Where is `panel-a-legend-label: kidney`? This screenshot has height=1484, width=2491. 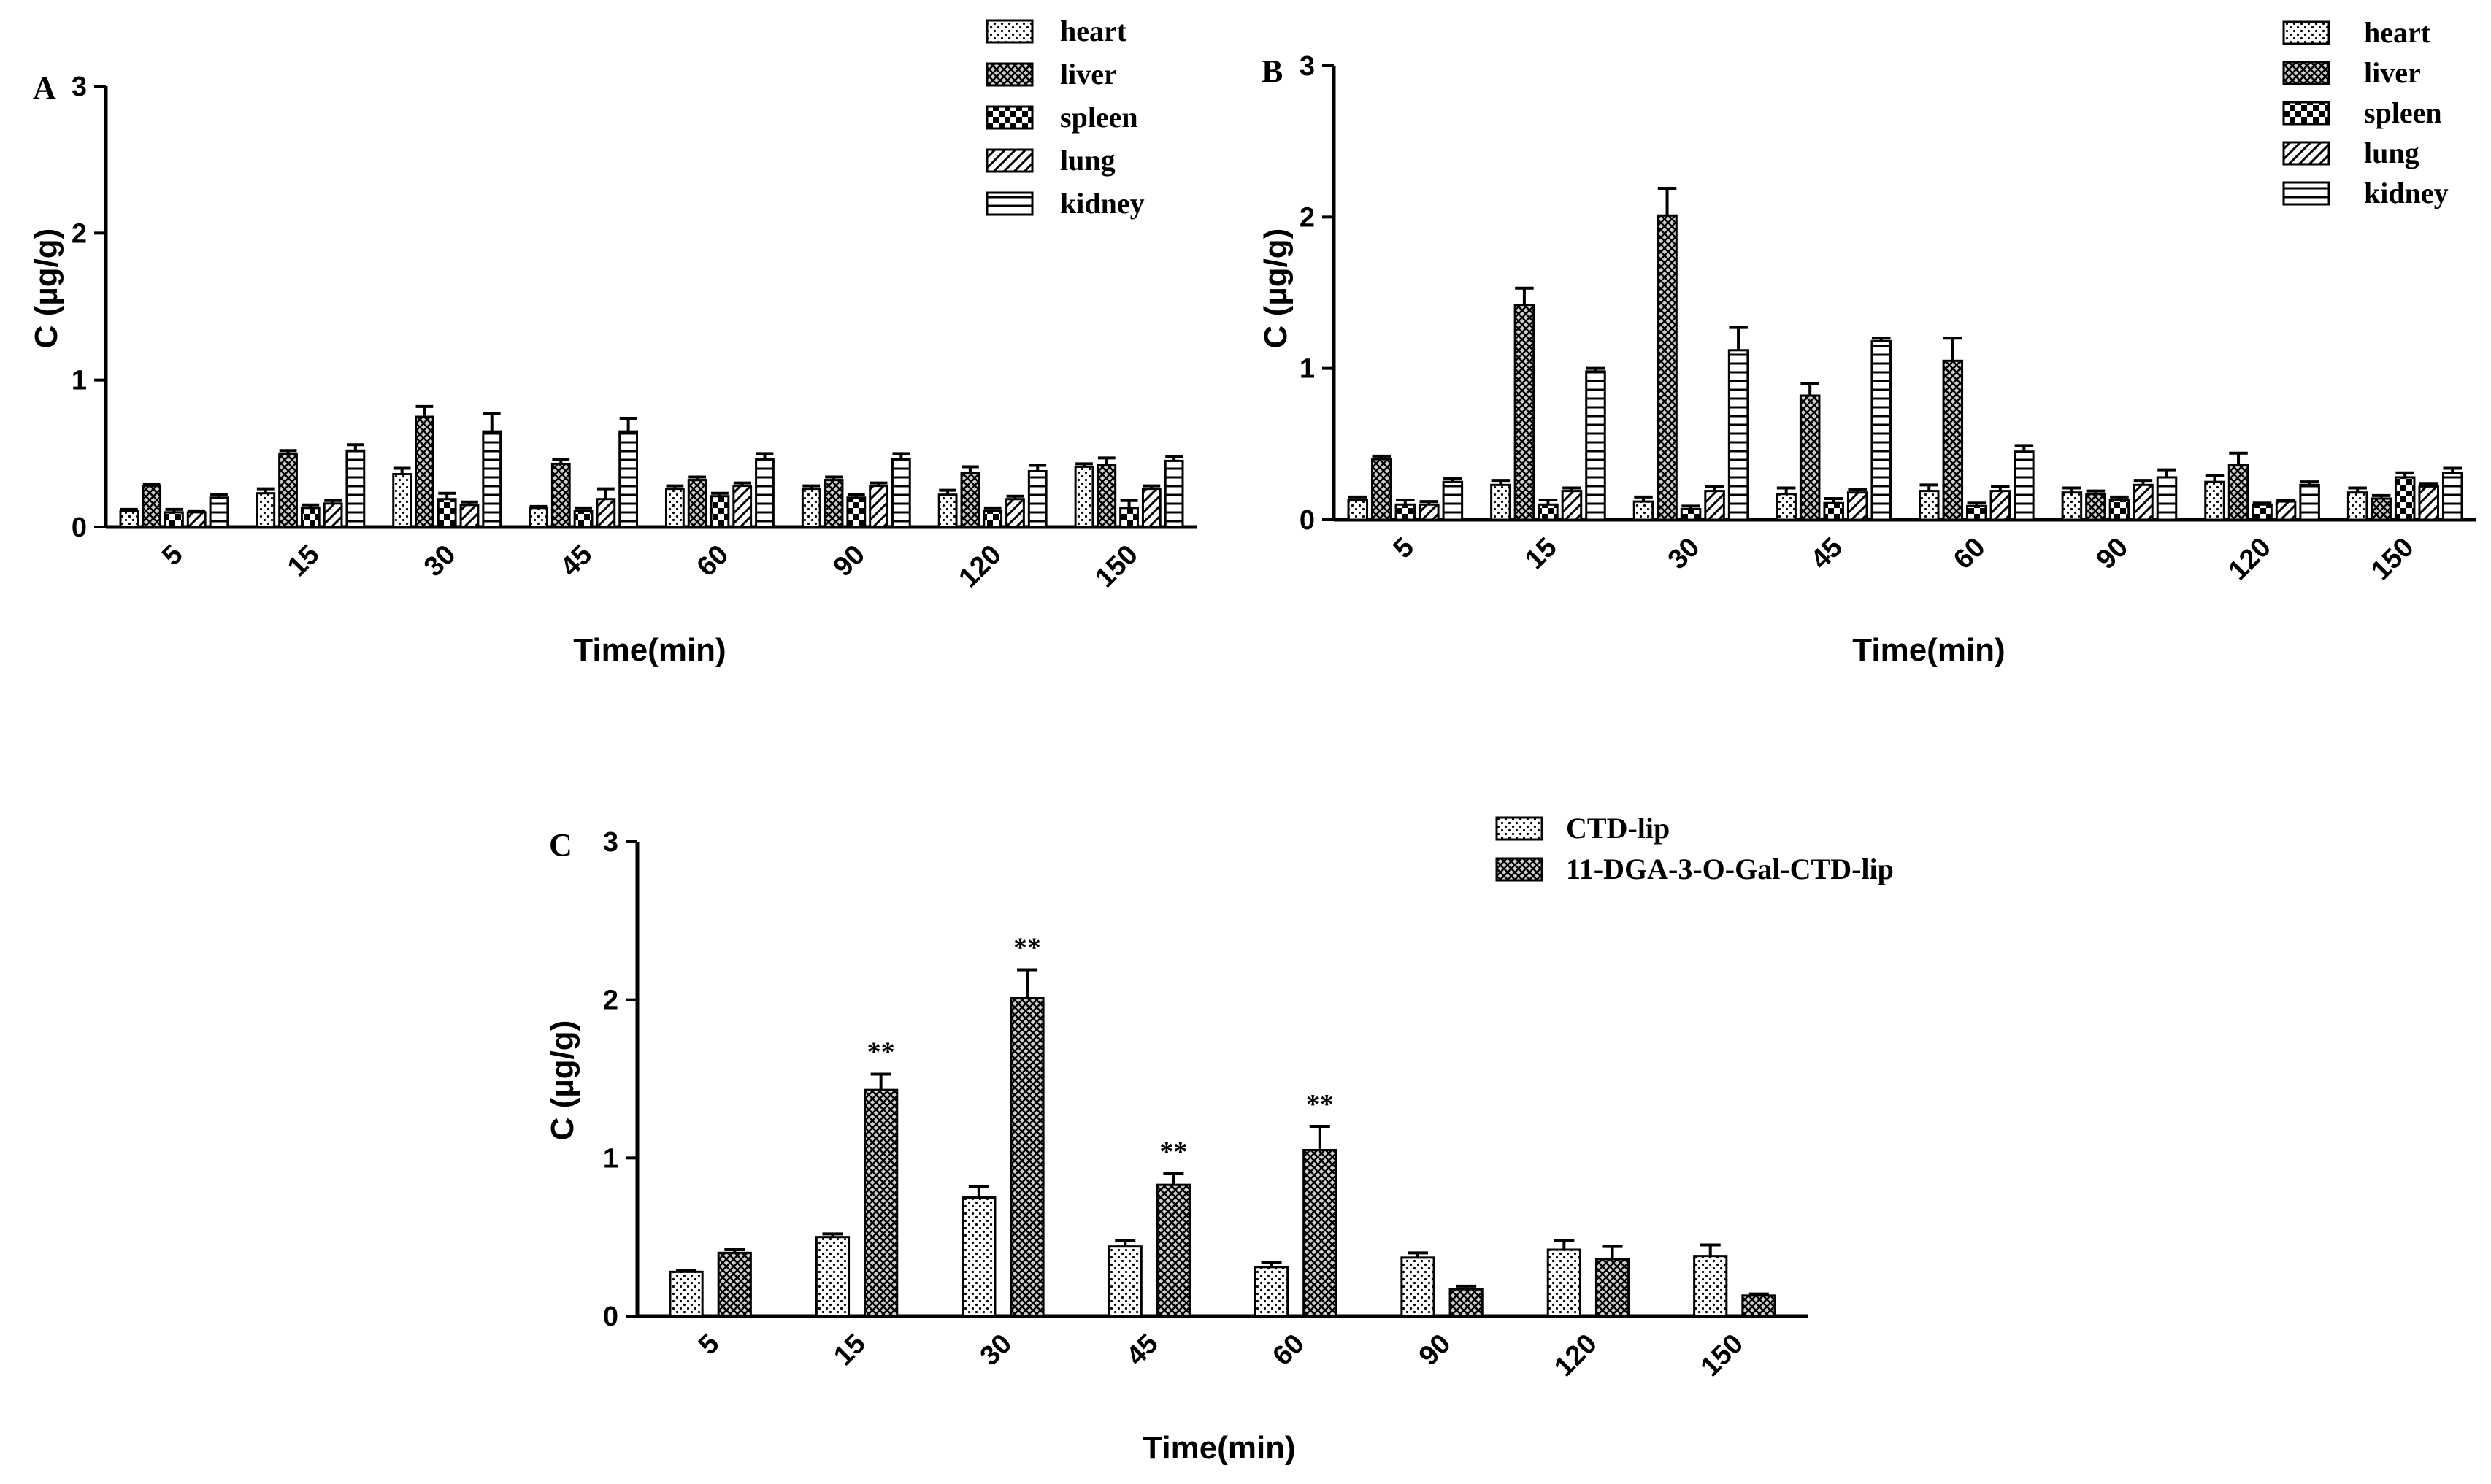 panel-a-legend-label: kidney is located at coordinates (1102, 203).